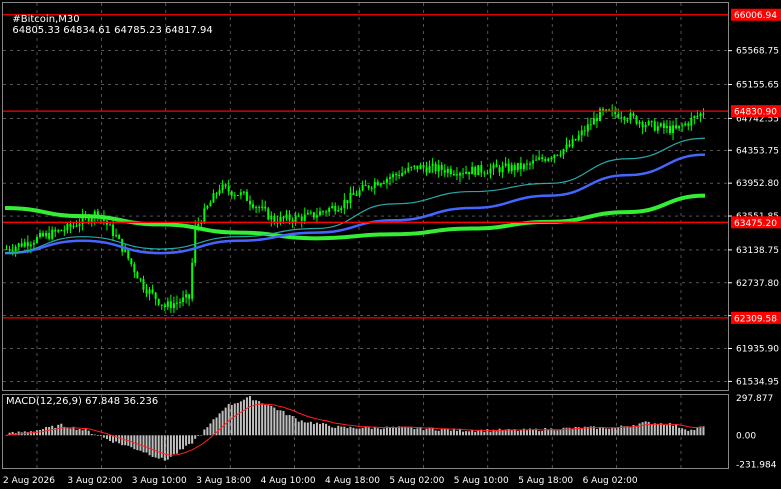 Image resolution: width=781 pixels, height=489 pixels. I want to click on price-level-tag, so click(756, 317).